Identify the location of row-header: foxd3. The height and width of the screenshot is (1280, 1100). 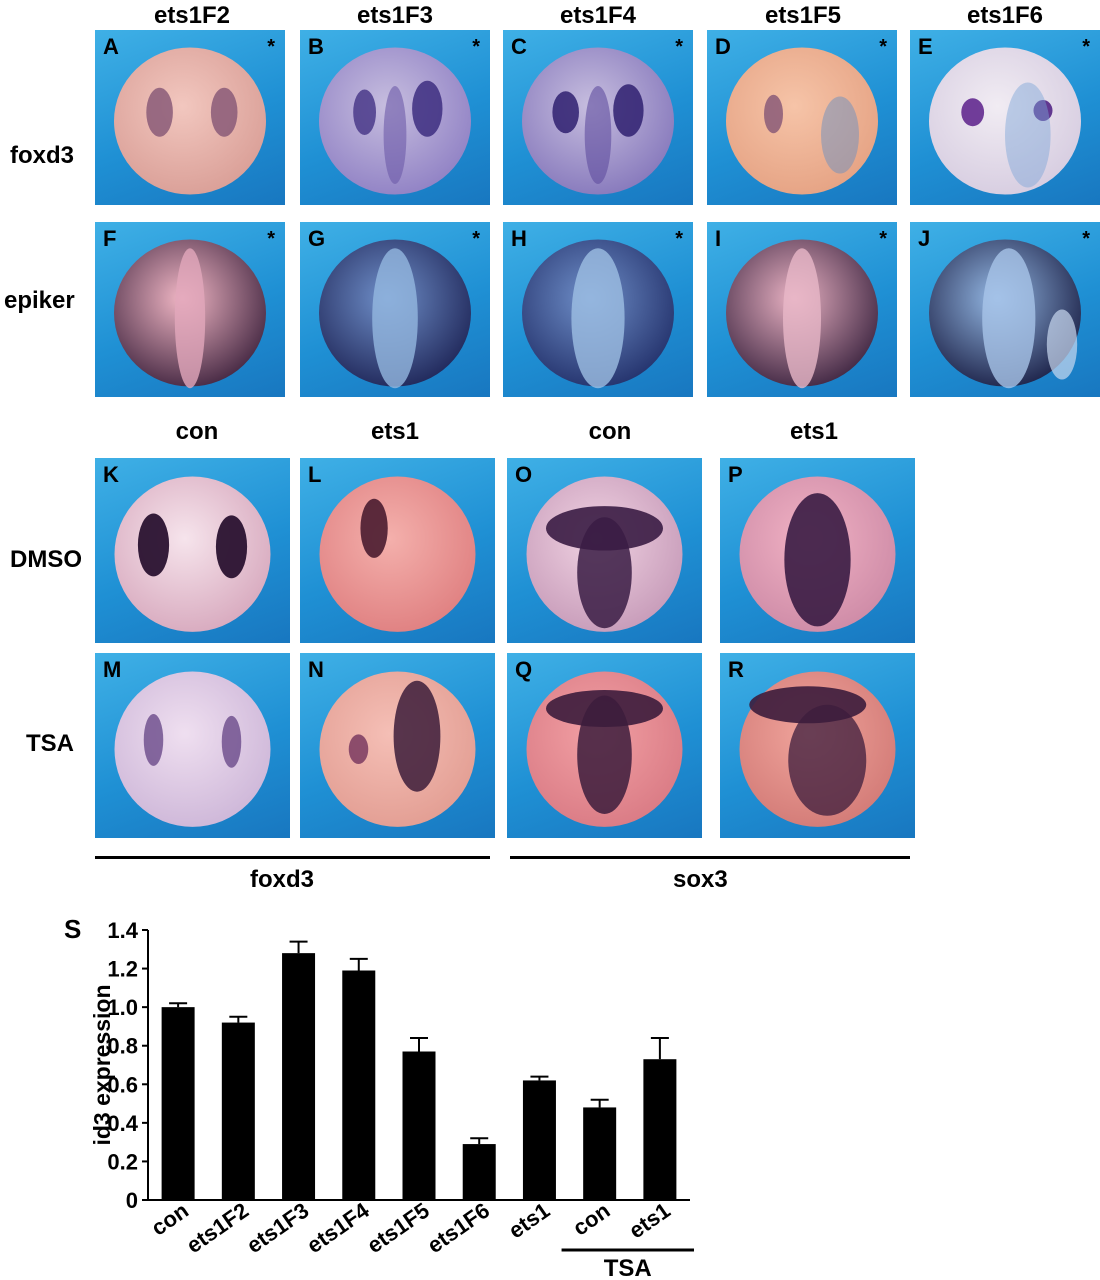
(42, 155).